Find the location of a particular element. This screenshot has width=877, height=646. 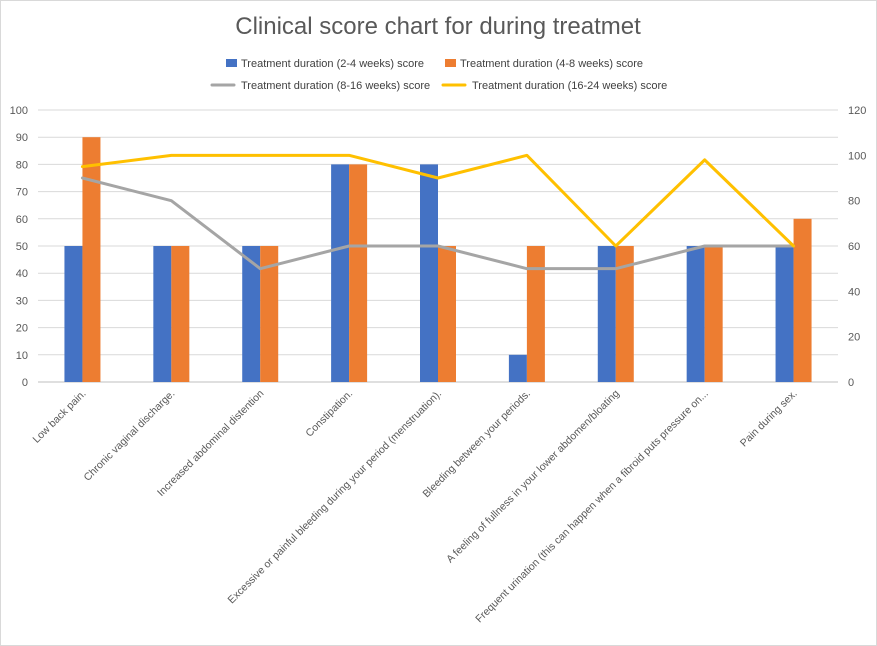

chart-title: Clinical score chart for during treatmet is located at coordinates (438, 26).